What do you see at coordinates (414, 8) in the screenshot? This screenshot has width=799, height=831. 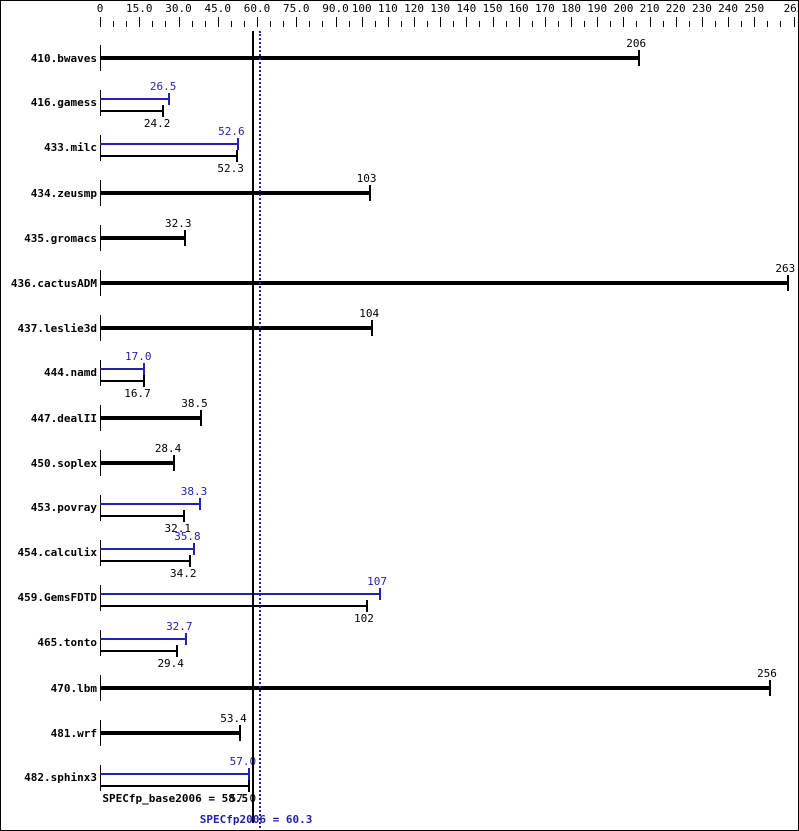 I see `axis-tick-label: 120` at bounding box center [414, 8].